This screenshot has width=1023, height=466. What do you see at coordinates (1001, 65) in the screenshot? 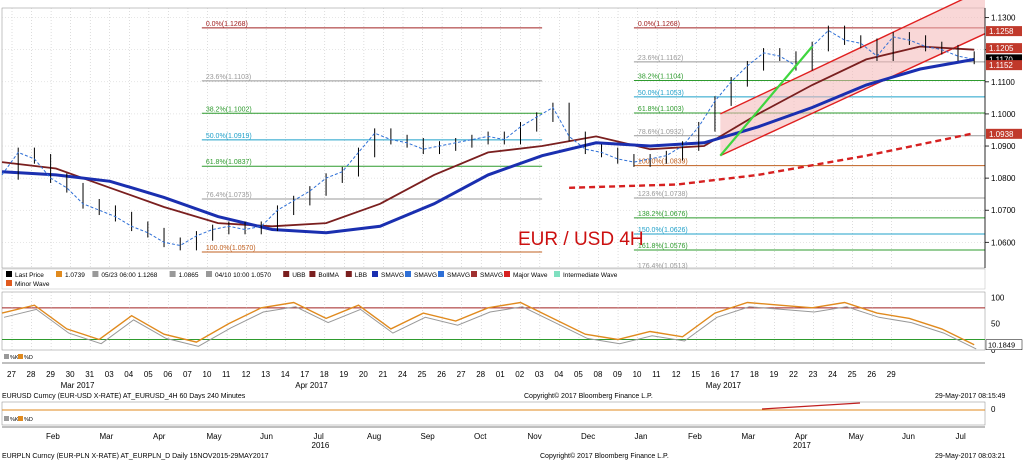
I see `price-tag-label: 1.1152` at bounding box center [1001, 65].